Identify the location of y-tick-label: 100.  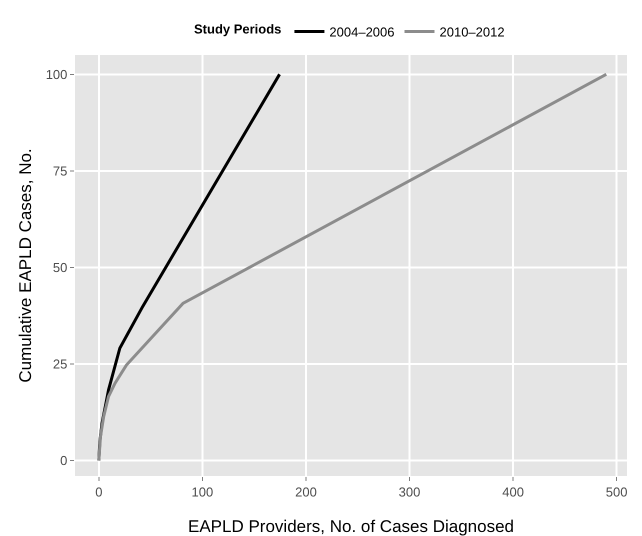
(57, 74).